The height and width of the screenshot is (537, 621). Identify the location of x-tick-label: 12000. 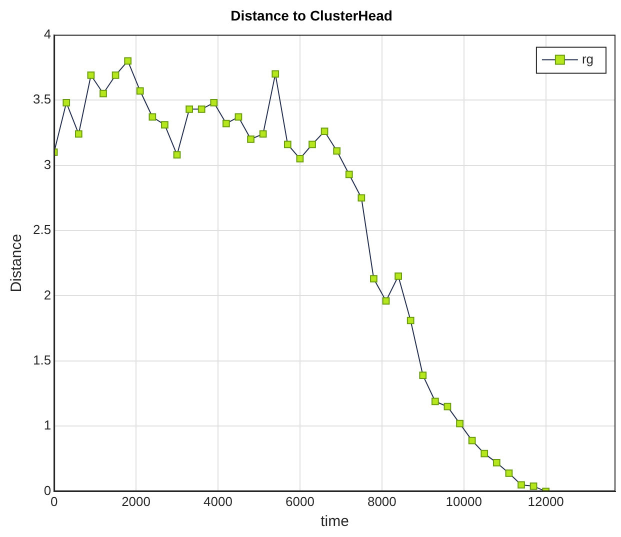
(546, 501).